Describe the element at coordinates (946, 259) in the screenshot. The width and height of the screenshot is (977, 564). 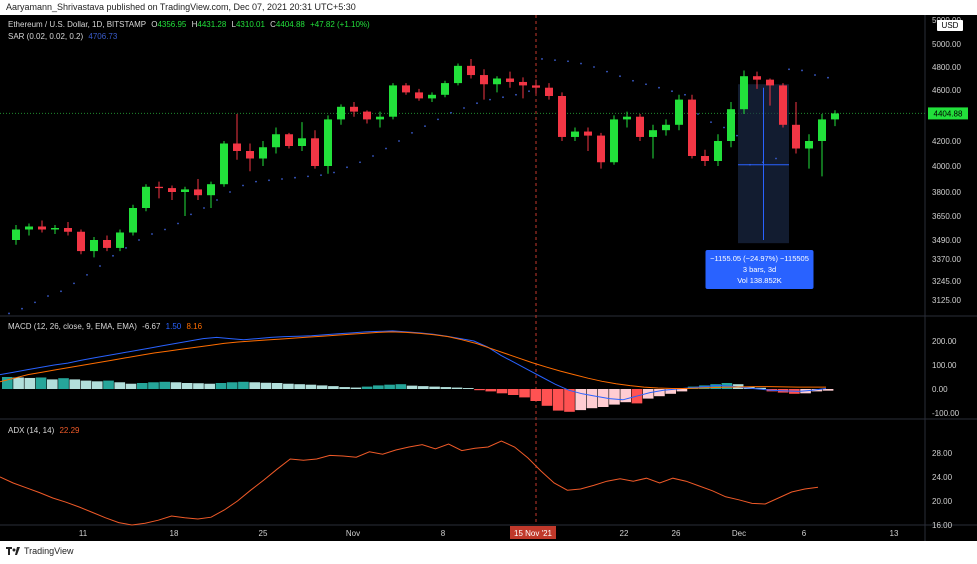
I see `price-tick-label: 3370.00` at that location.